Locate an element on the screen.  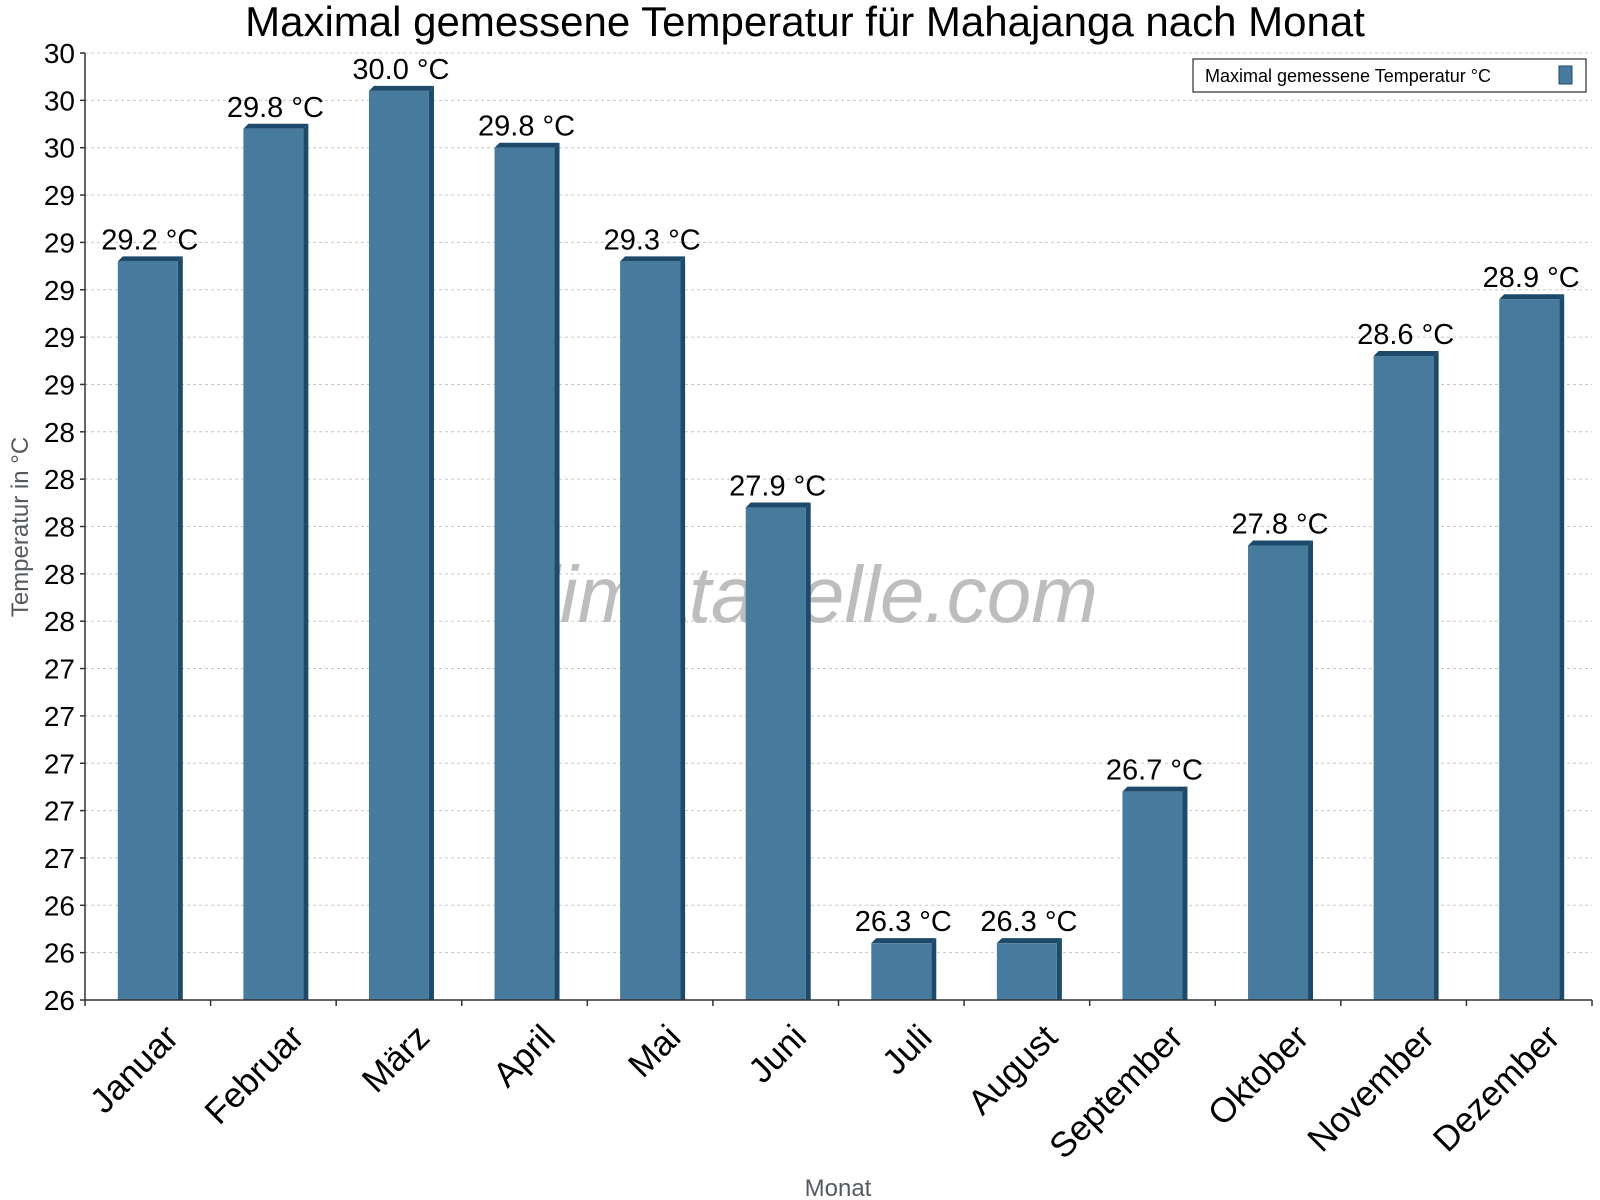
x-tick-label: Juli is located at coordinates (907, 1050).